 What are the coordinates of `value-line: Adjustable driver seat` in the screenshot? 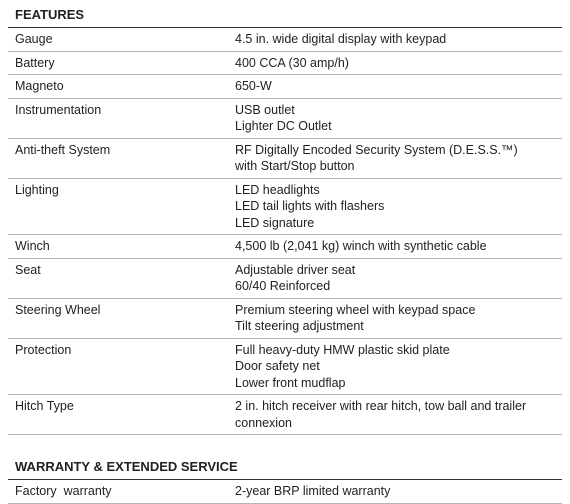 It's located at (295, 269).